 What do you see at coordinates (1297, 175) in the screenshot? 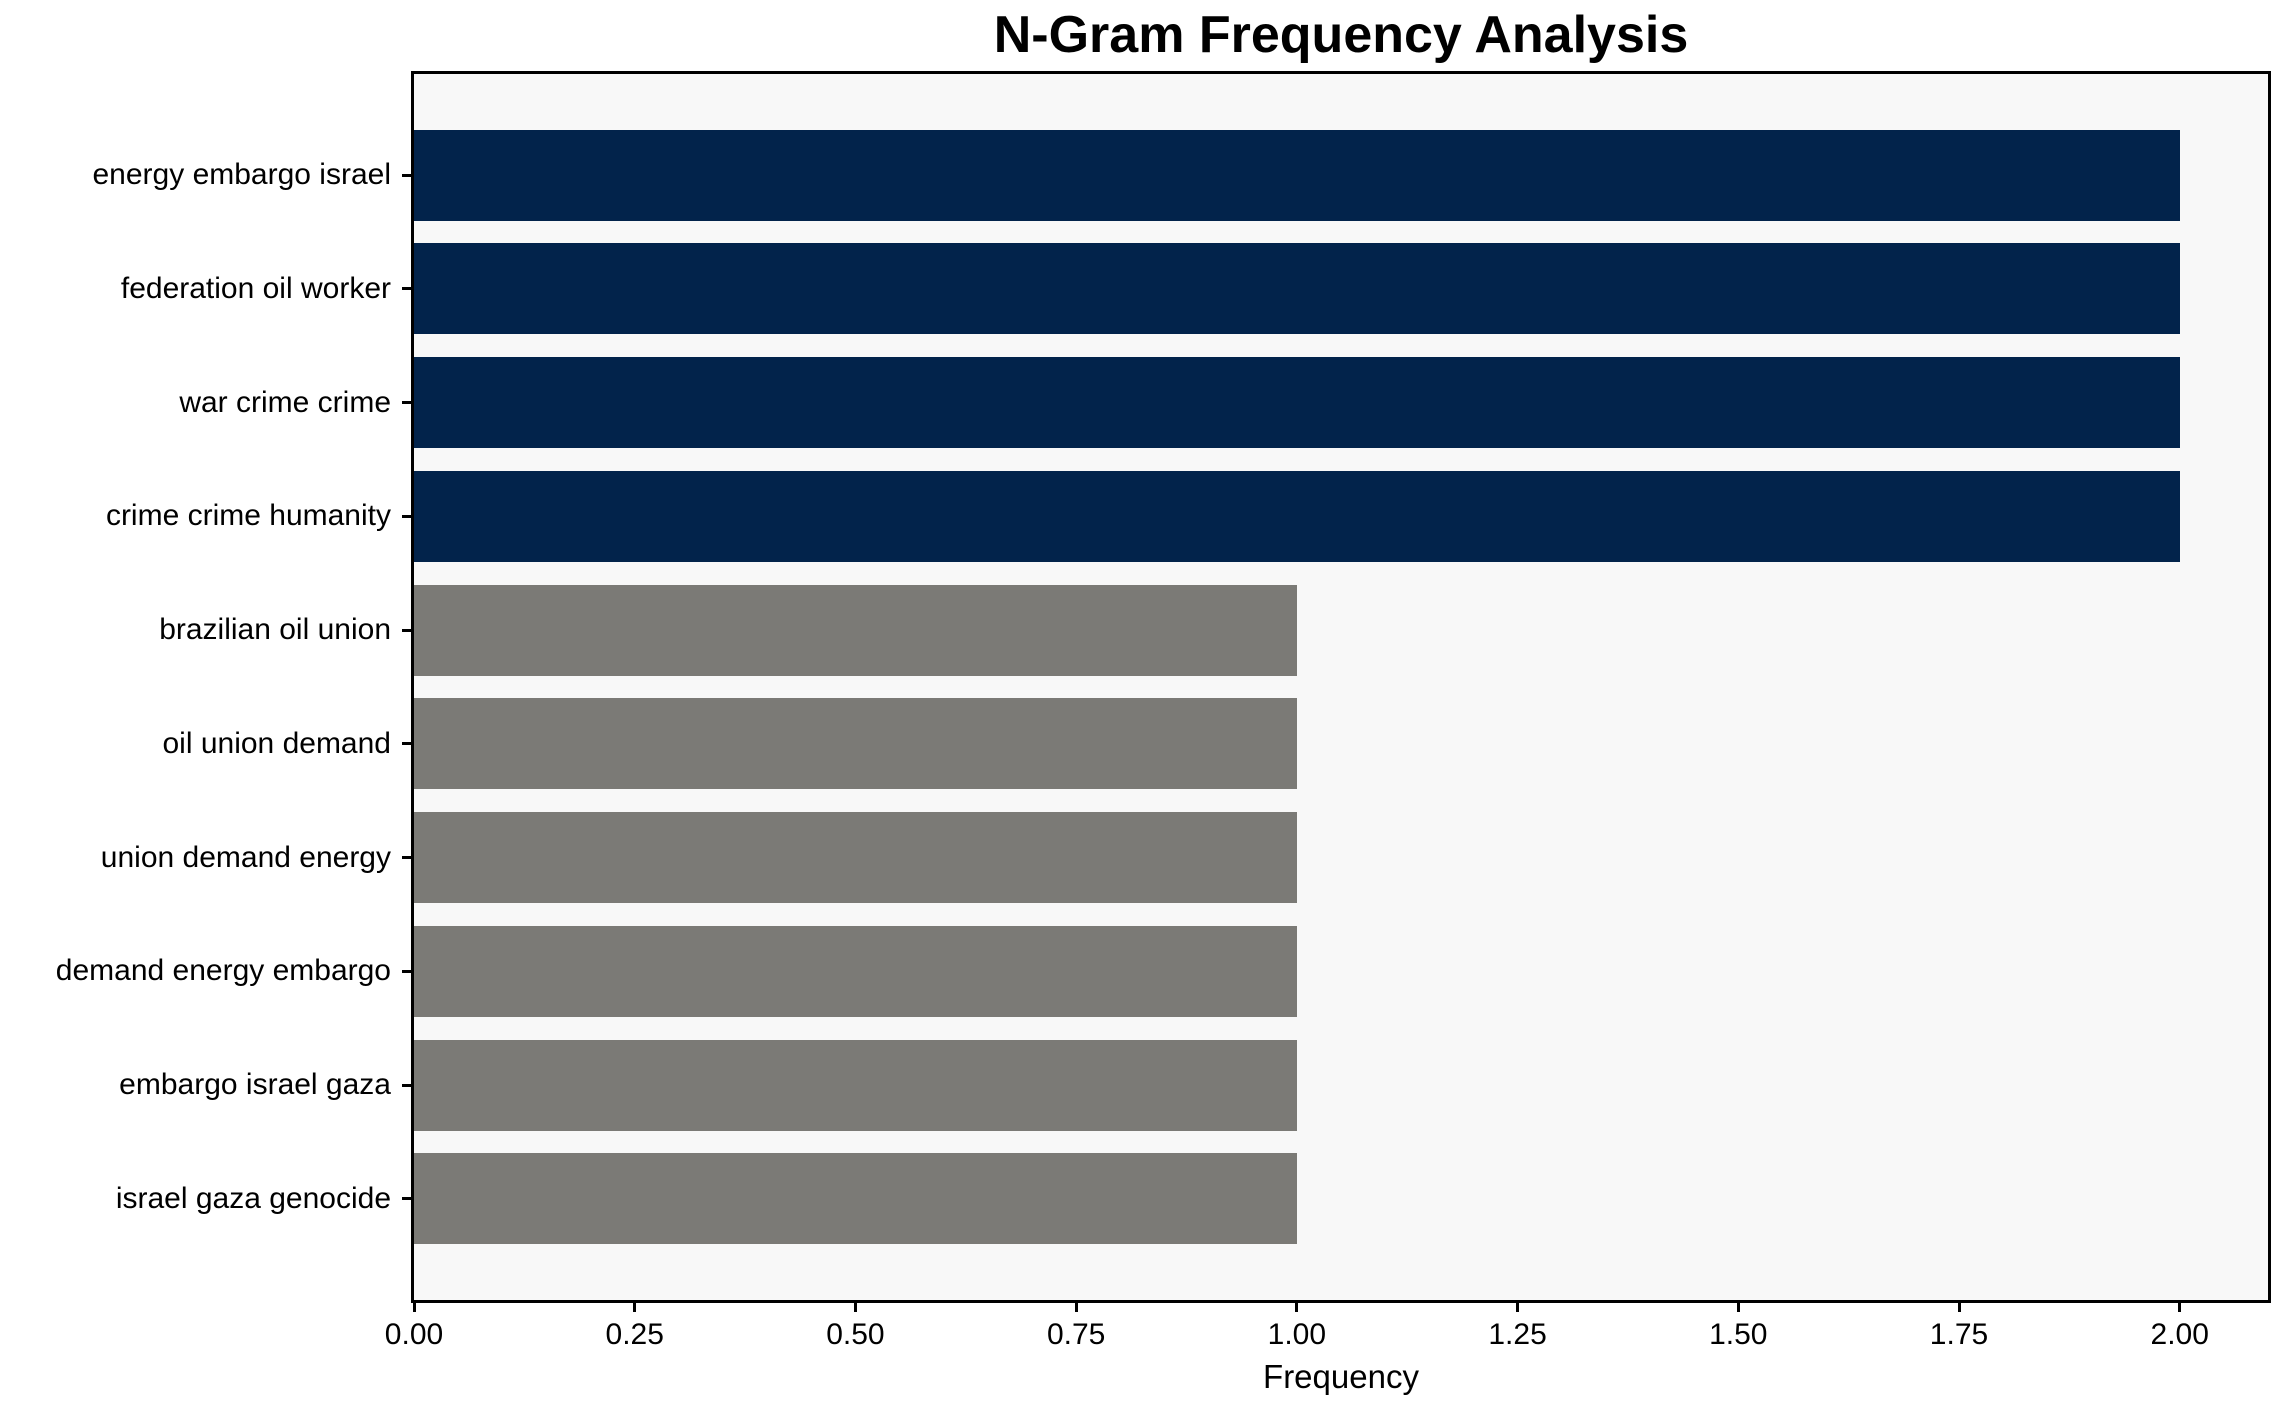
I see `bar-energy-embargo-israel` at bounding box center [1297, 175].